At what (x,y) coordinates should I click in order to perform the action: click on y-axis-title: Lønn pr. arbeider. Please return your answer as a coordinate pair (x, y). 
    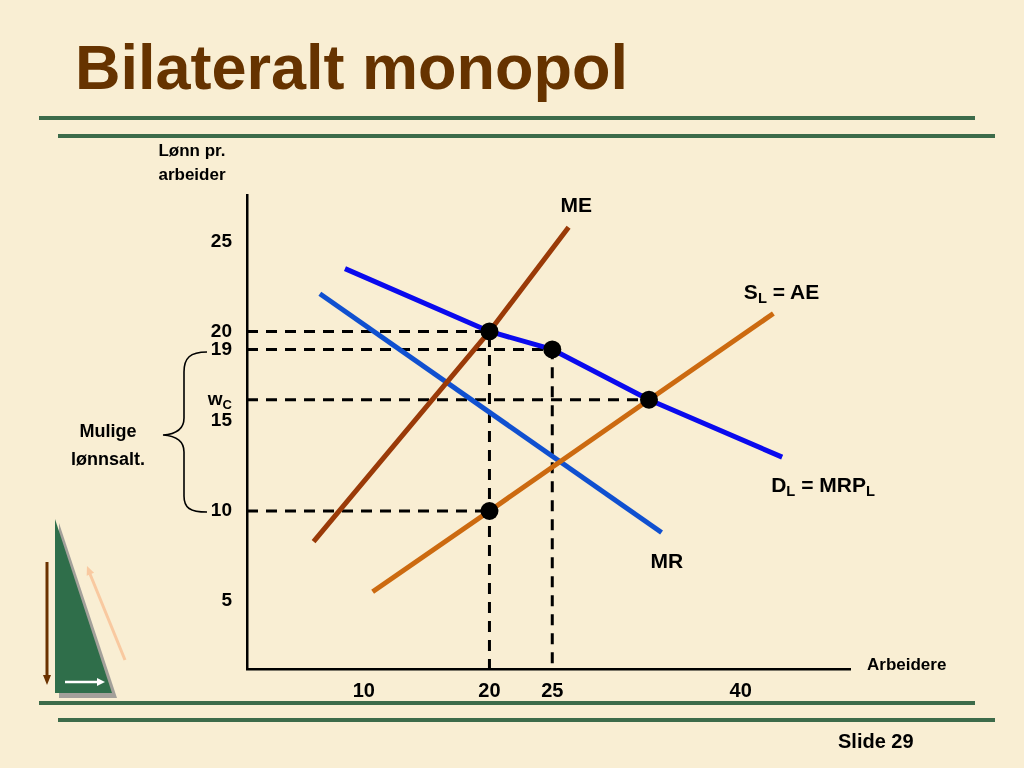
    Looking at the image, I should click on (192, 163).